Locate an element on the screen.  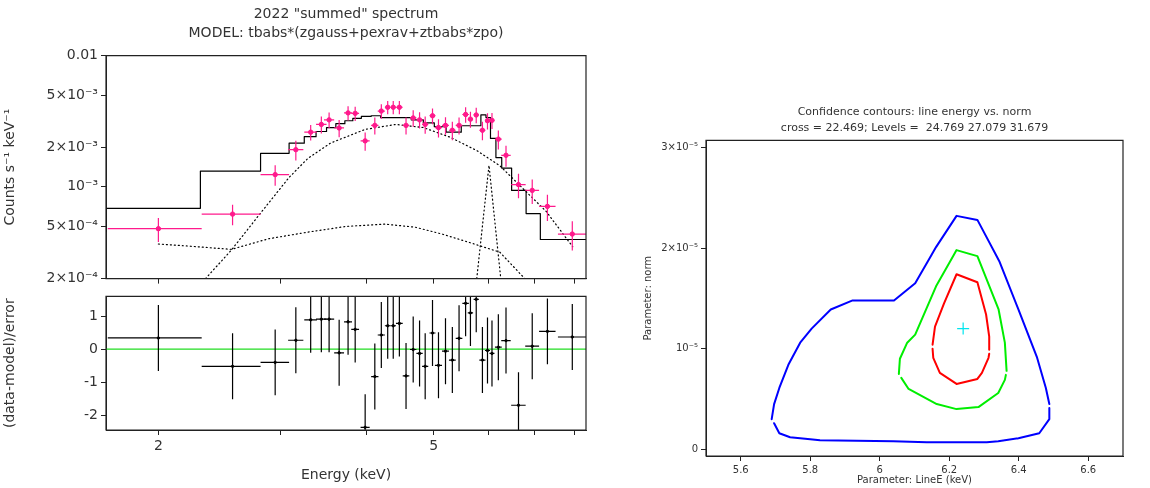
x-tick-label: 6.4 is located at coordinates (1018, 469).